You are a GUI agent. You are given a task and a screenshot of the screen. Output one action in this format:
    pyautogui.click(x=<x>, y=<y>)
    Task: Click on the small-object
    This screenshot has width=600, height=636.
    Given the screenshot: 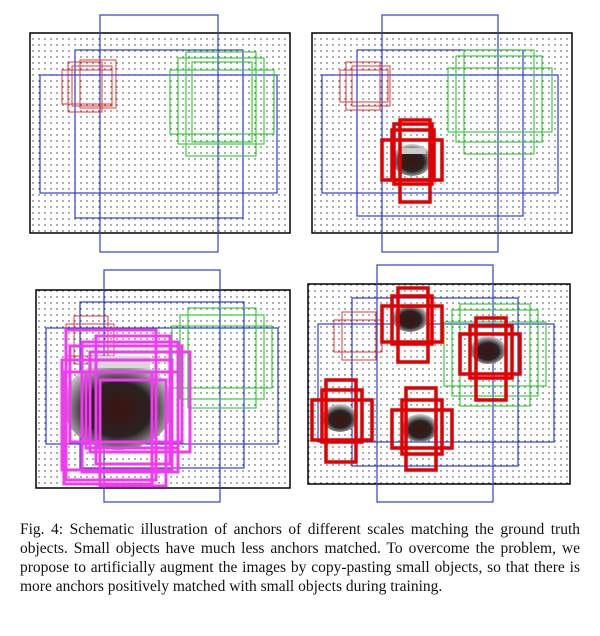 What is the action you would take?
    pyautogui.click(x=412, y=160)
    